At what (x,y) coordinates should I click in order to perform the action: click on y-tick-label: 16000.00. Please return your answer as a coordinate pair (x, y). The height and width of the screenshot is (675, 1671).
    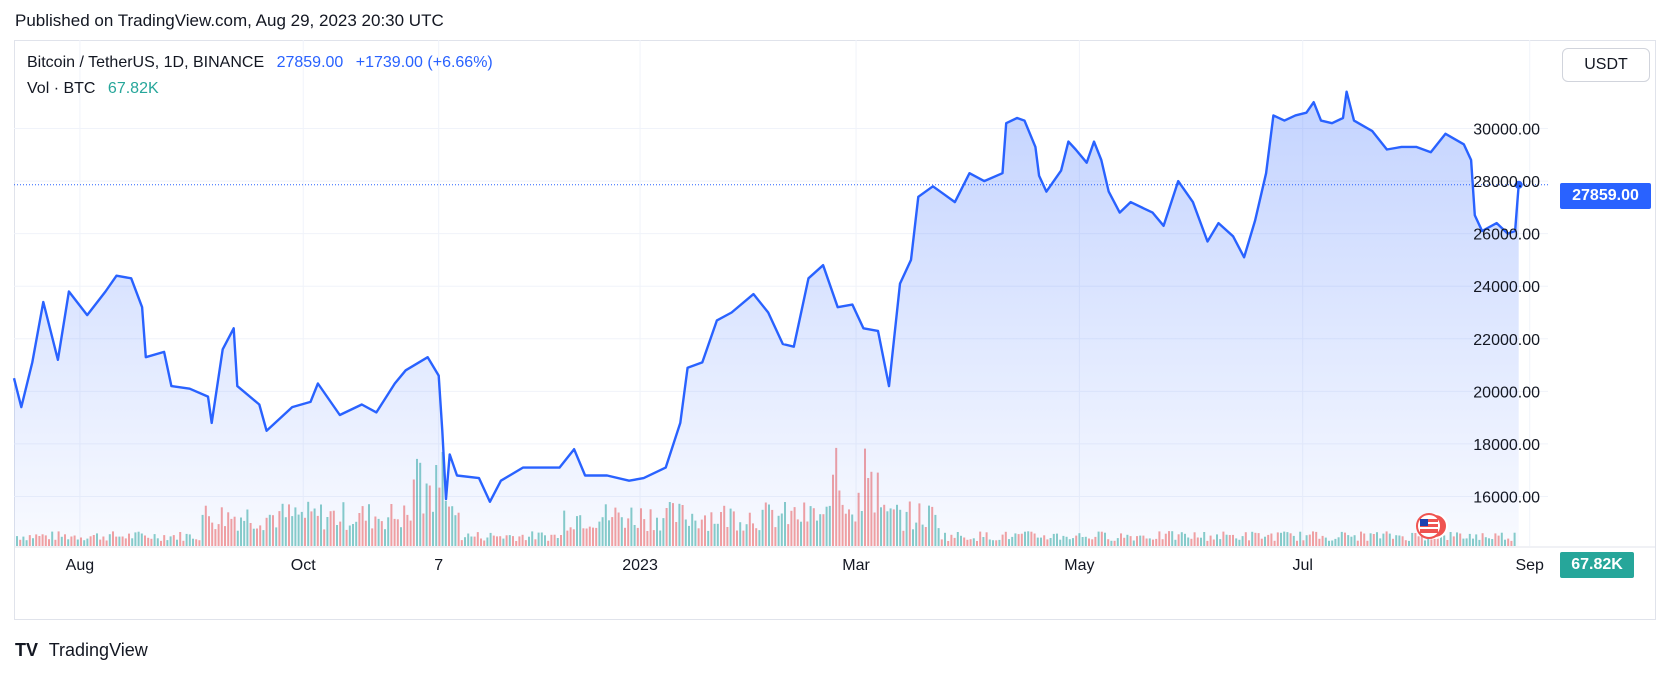
    Looking at the image, I should click on (1506, 498).